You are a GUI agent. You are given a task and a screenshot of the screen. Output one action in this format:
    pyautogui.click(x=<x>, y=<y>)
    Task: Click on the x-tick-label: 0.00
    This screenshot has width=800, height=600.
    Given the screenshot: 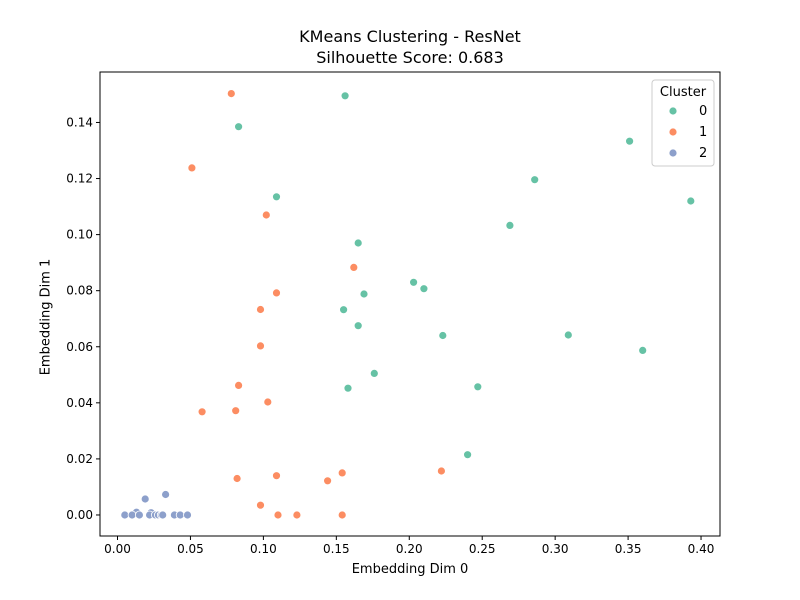 What is the action you would take?
    pyautogui.click(x=117, y=549)
    